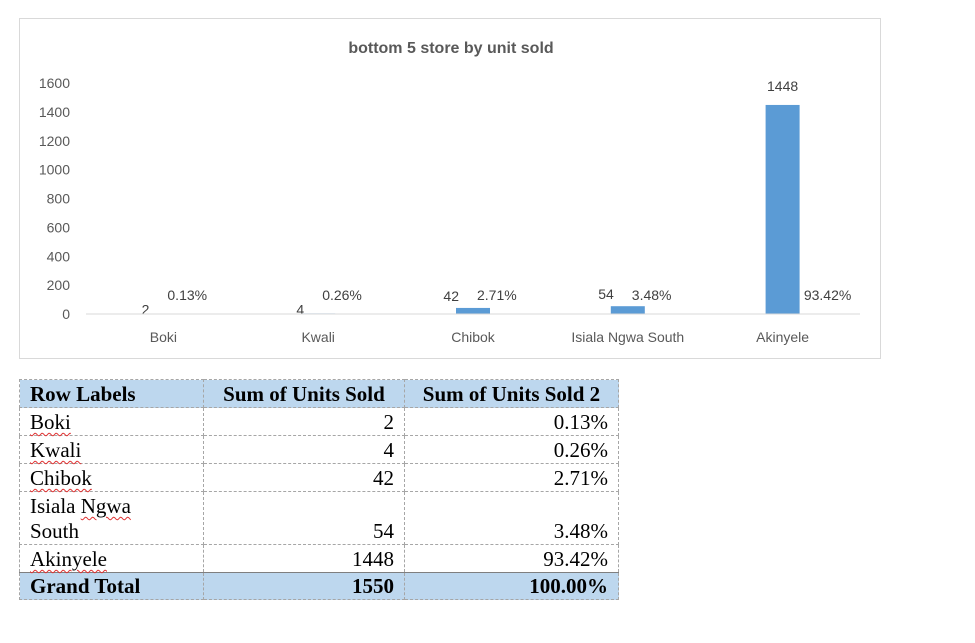 The width and height of the screenshot is (975, 643). What do you see at coordinates (511, 477) in the screenshot?
I see `percent-cell: 2.71%` at bounding box center [511, 477].